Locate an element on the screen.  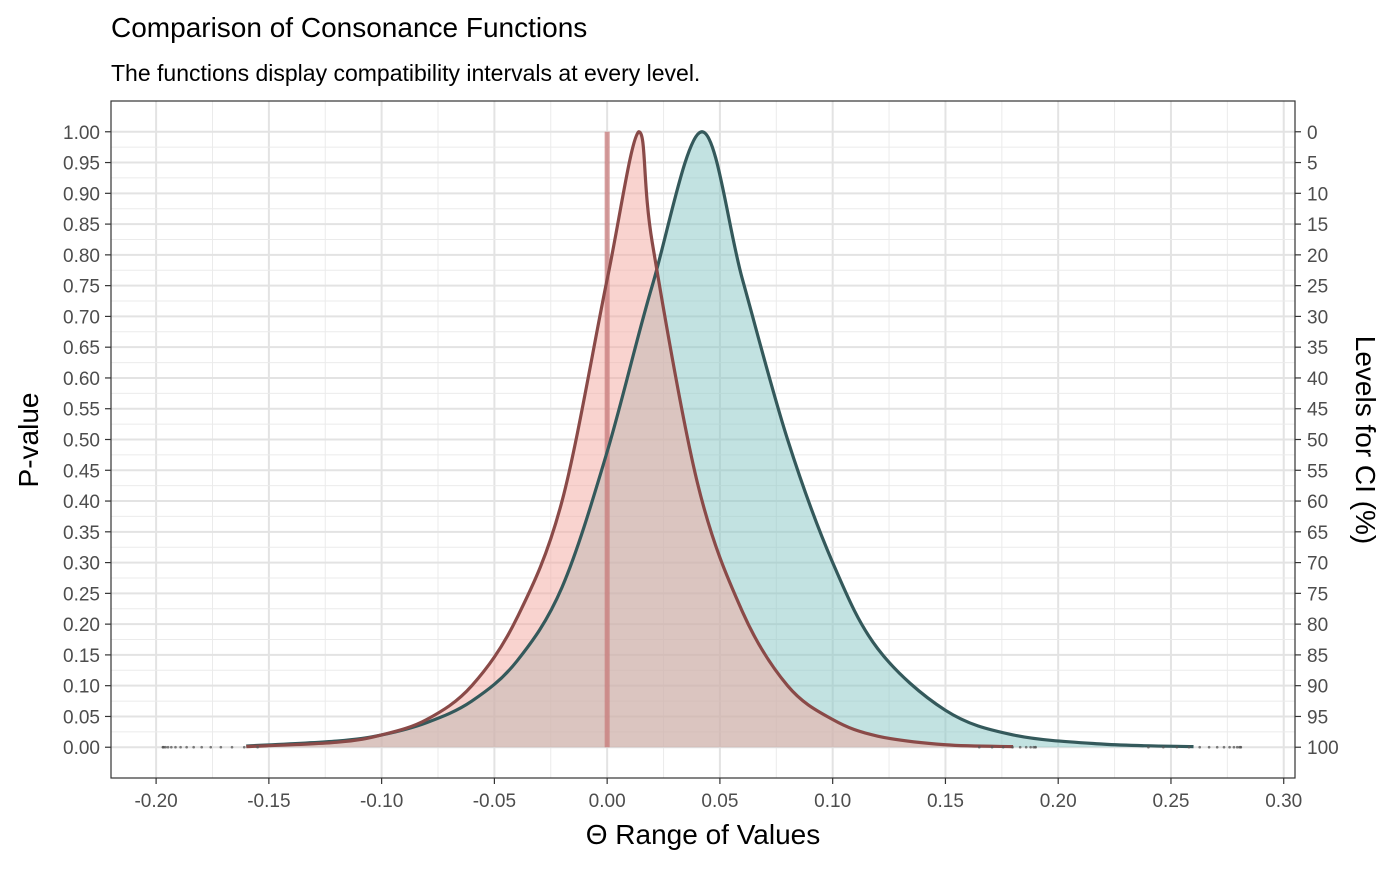
y-tick-label: 0.05 is located at coordinates (81, 717).